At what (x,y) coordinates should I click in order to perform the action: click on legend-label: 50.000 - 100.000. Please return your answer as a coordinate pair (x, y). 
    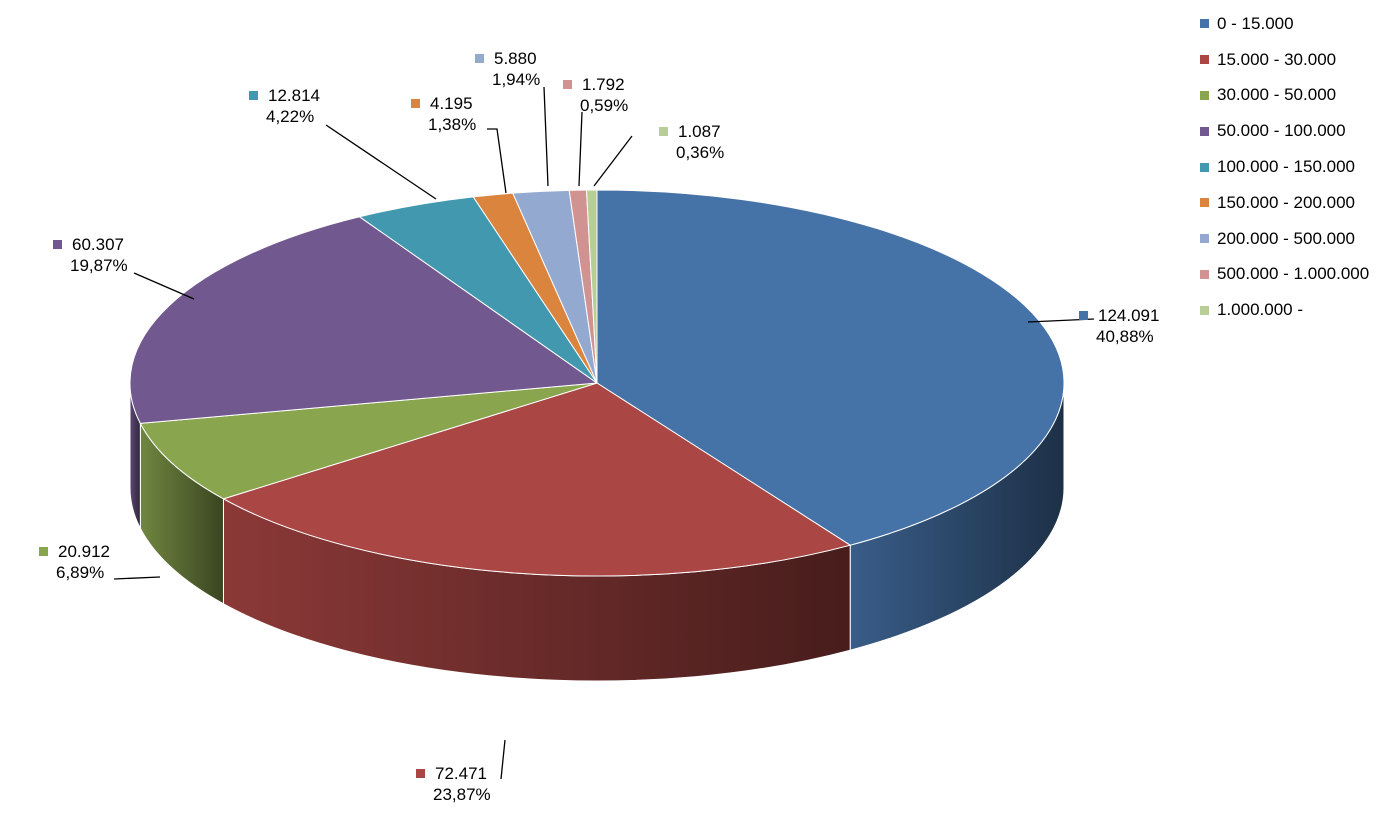
    Looking at the image, I should click on (1281, 131).